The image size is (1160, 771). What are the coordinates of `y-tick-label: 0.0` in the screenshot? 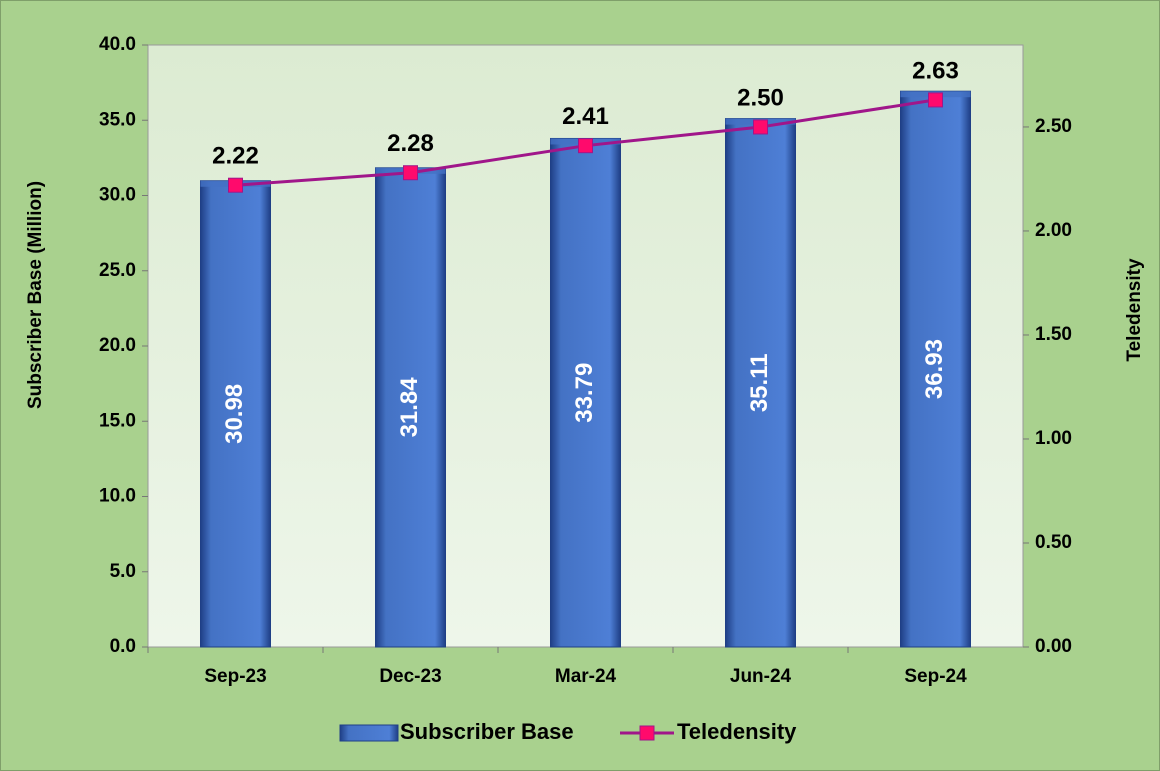 It's located at (123, 646).